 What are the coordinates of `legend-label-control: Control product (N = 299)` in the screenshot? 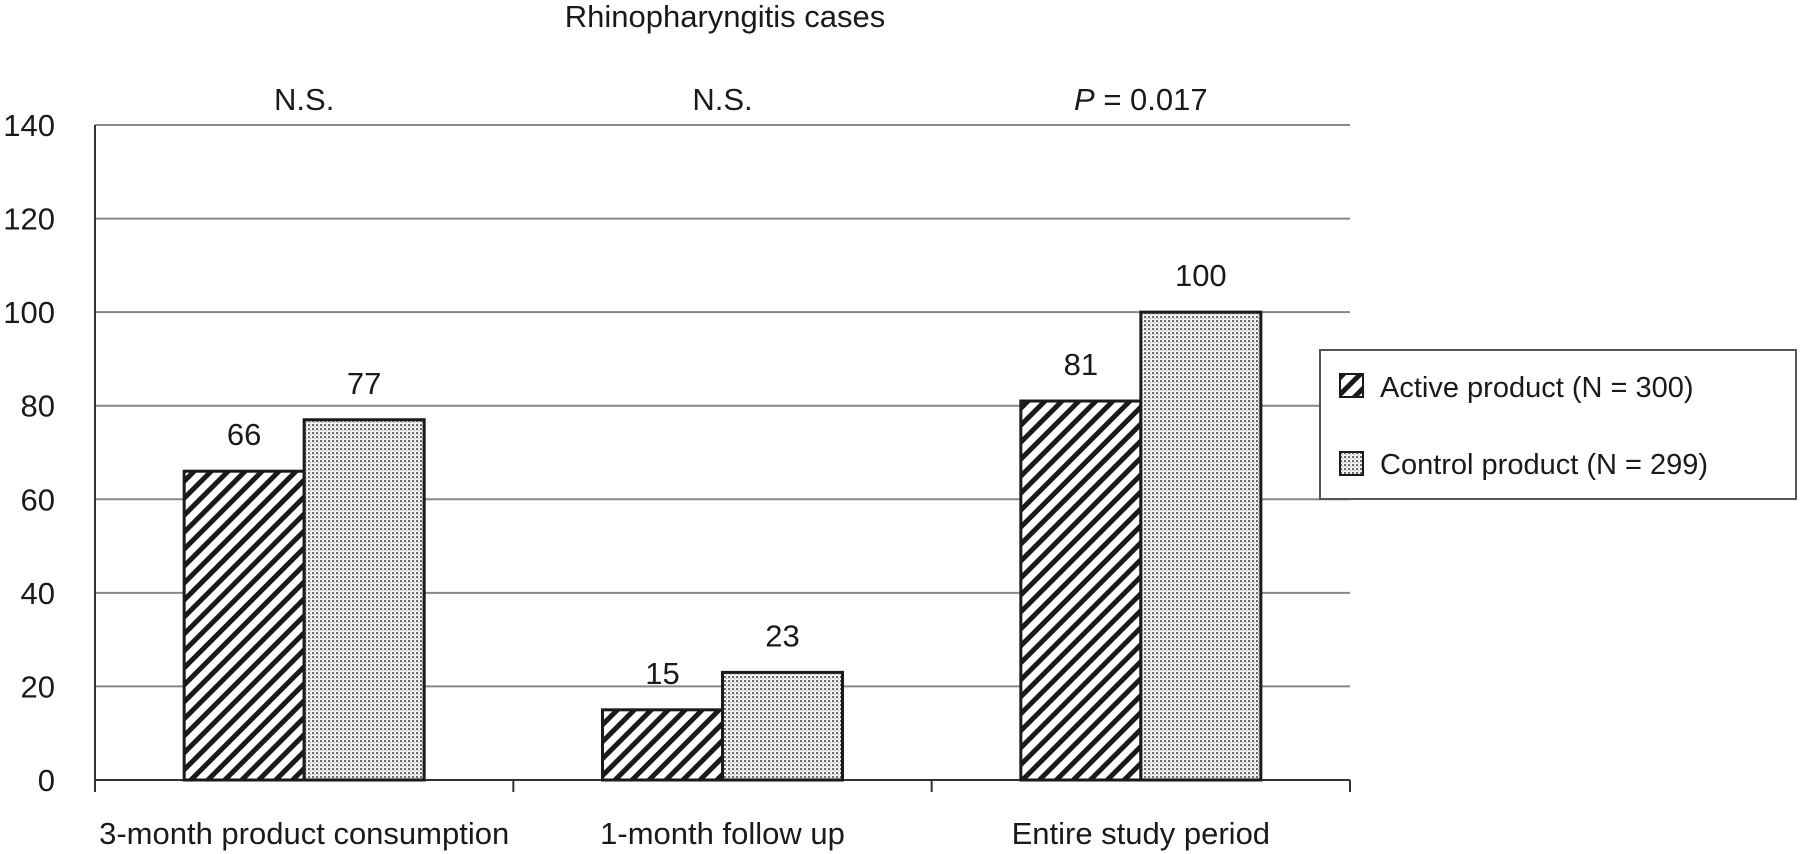 It's located at (1544, 465).